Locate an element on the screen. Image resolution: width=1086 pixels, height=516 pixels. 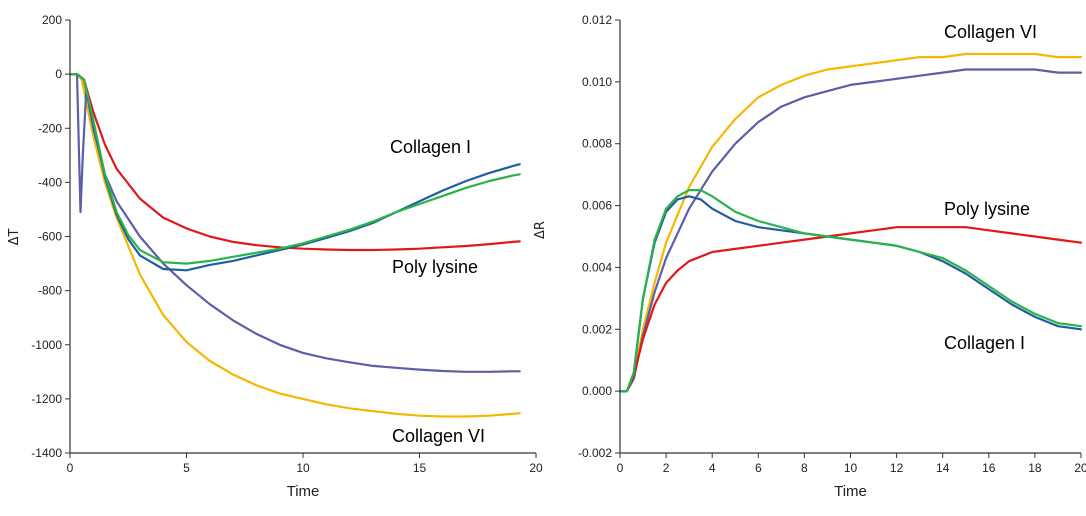
y-tick-label: 0.002 is located at coordinates (597, 329).